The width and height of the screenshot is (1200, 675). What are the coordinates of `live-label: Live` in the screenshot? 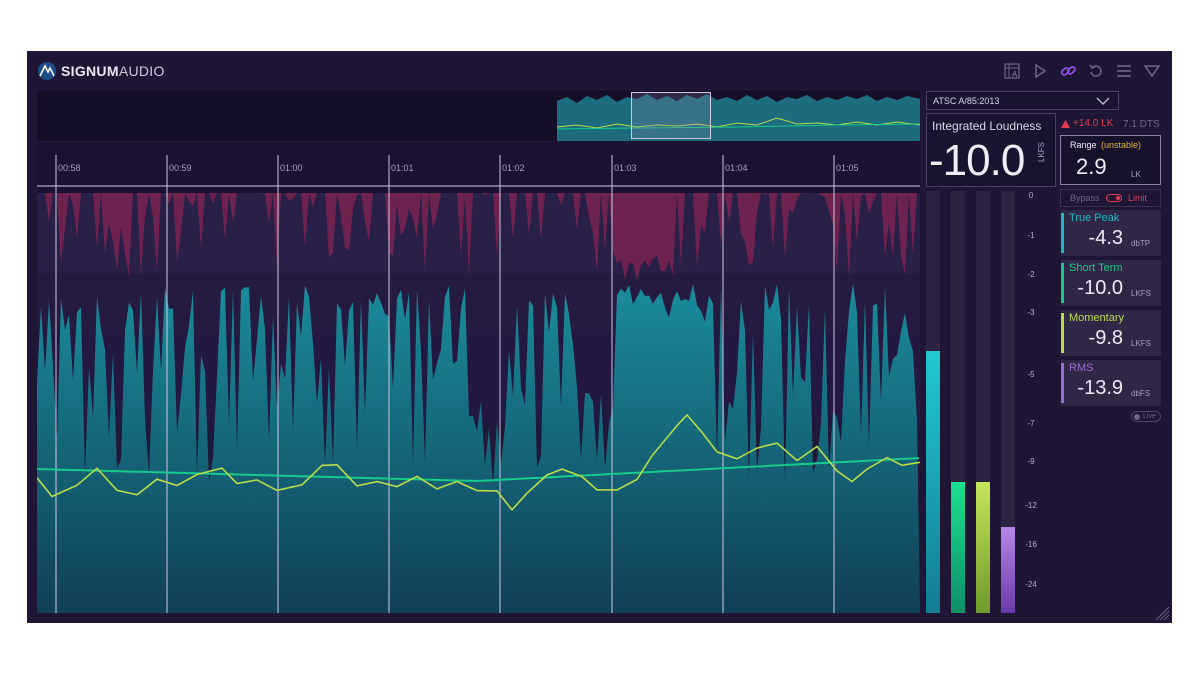 It's located at (1149, 416).